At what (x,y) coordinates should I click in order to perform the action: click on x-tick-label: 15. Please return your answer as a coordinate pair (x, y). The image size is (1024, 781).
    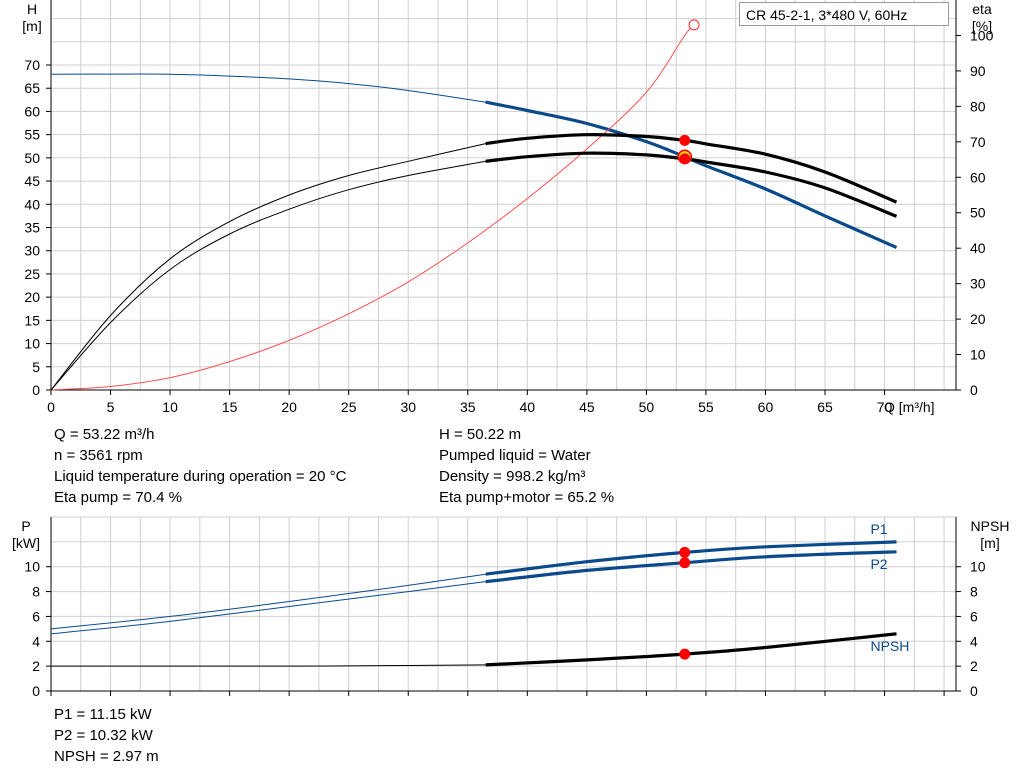
    Looking at the image, I should click on (230, 407).